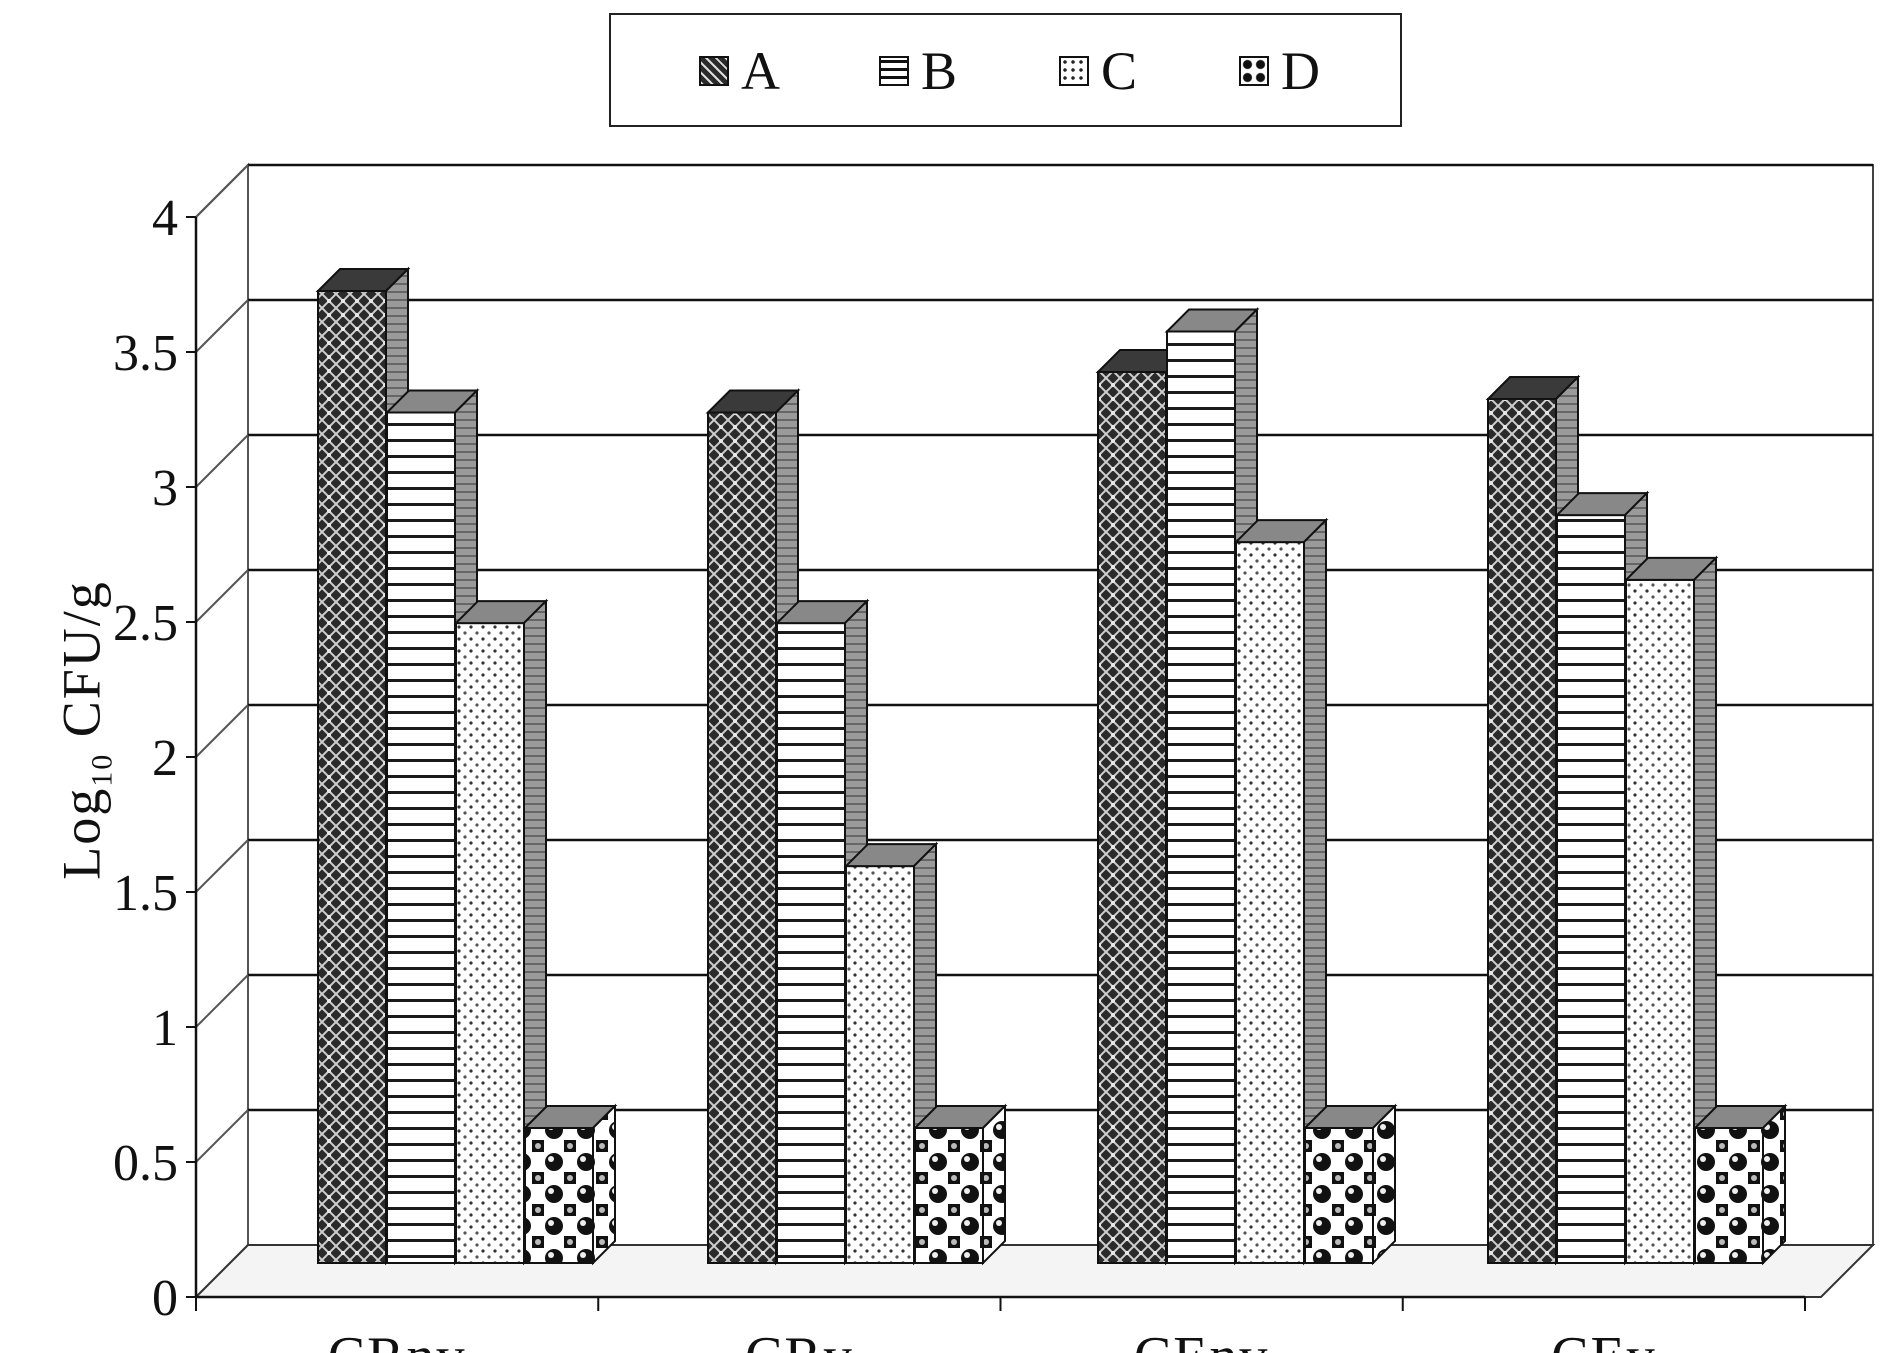  Describe the element at coordinates (102, 769) in the screenshot. I see `y-axis-label-sub: 10` at that location.